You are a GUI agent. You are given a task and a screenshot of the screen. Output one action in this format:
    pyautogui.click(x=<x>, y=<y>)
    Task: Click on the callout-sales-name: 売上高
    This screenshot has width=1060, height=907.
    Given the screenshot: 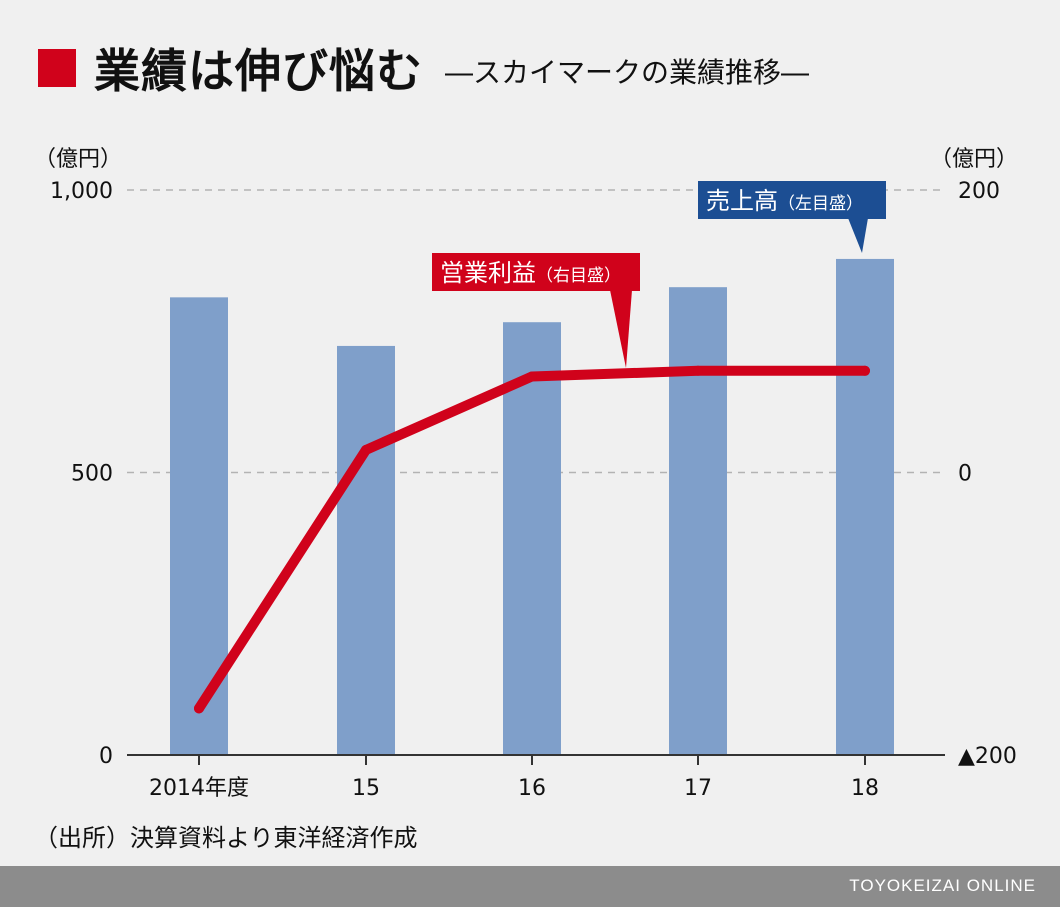 What is the action you would take?
    pyautogui.click(x=742, y=201)
    